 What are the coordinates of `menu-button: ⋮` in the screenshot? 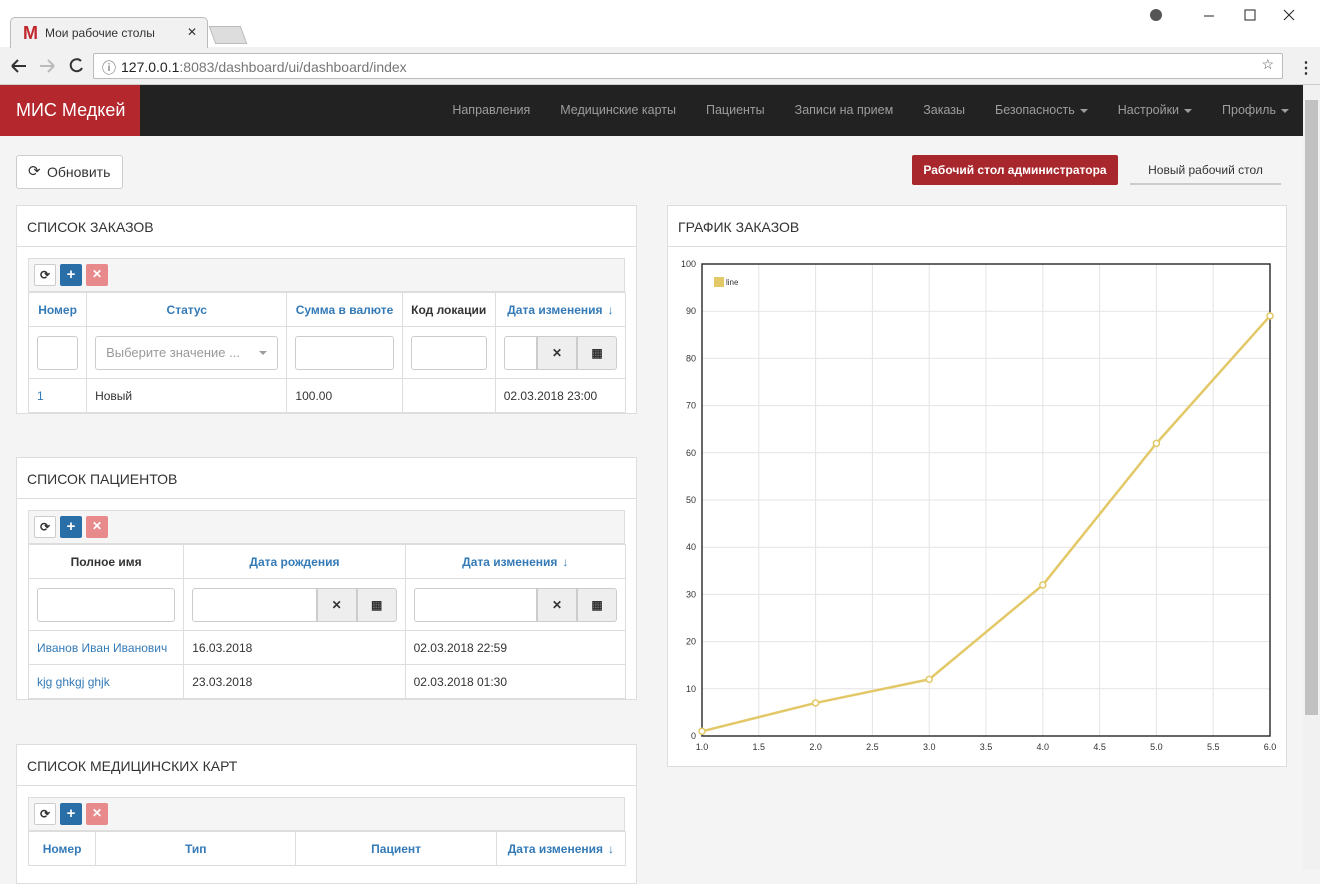 It's located at (1306, 68).